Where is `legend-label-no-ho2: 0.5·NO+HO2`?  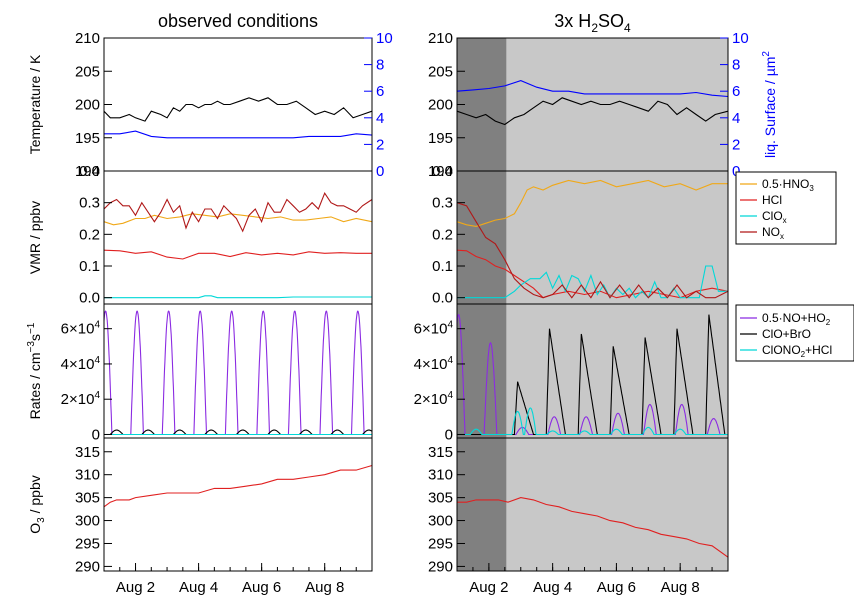 legend-label-no-ho2: 0.5·NO+HO2 is located at coordinates (796, 319).